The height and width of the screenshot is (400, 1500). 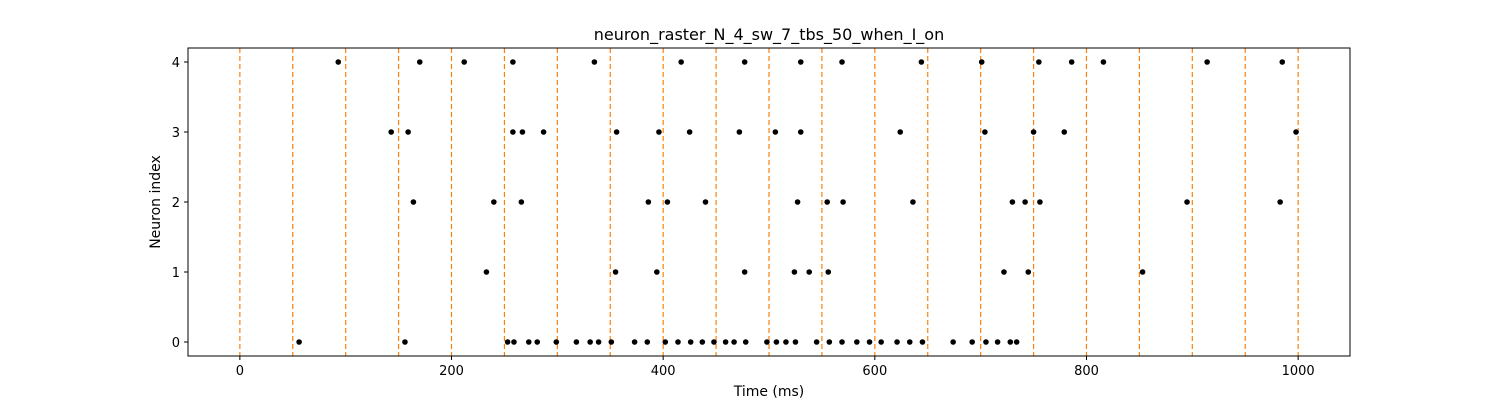 What do you see at coordinates (176, 203) in the screenshot?
I see `y-tick-label: 2` at bounding box center [176, 203].